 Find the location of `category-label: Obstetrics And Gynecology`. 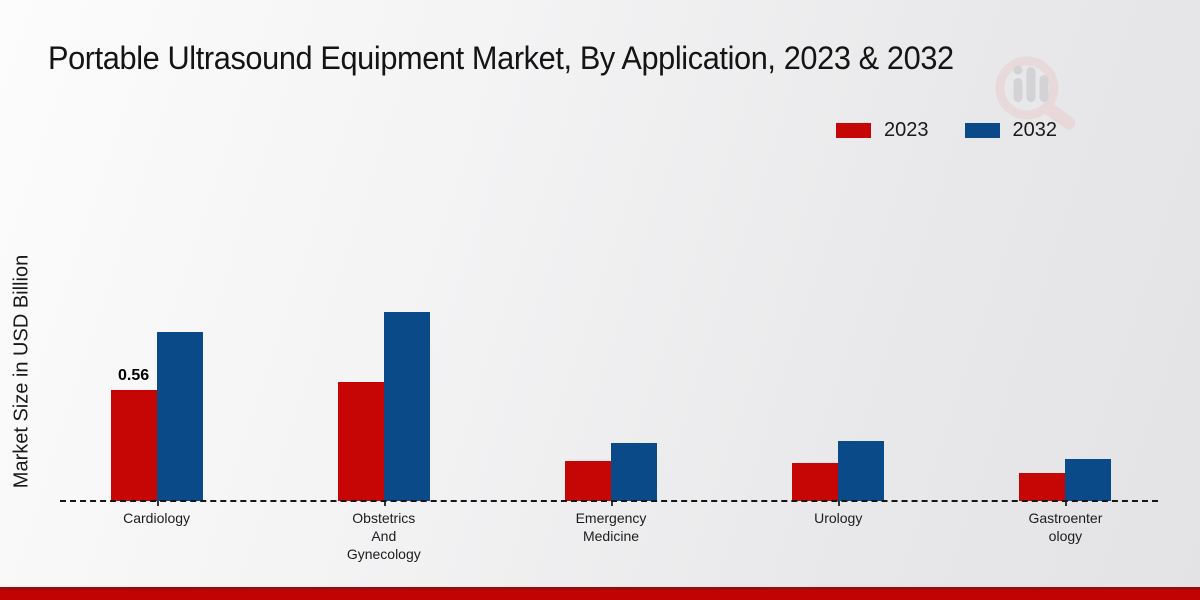

category-label: Obstetrics And Gynecology is located at coordinates (383, 536).